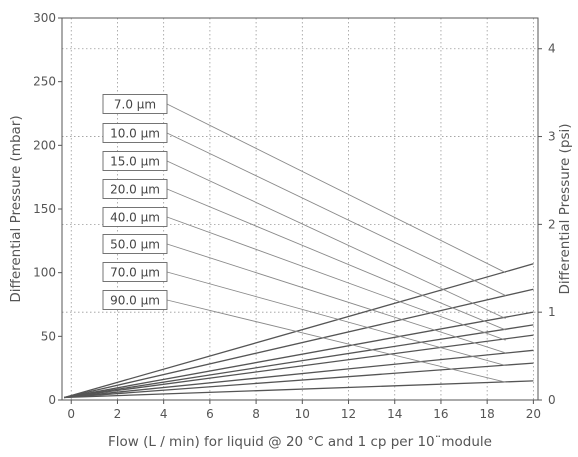 Image resolution: width=578 pixels, height=457 pixels. I want to click on y-tick-label: 250, so click(44, 82).